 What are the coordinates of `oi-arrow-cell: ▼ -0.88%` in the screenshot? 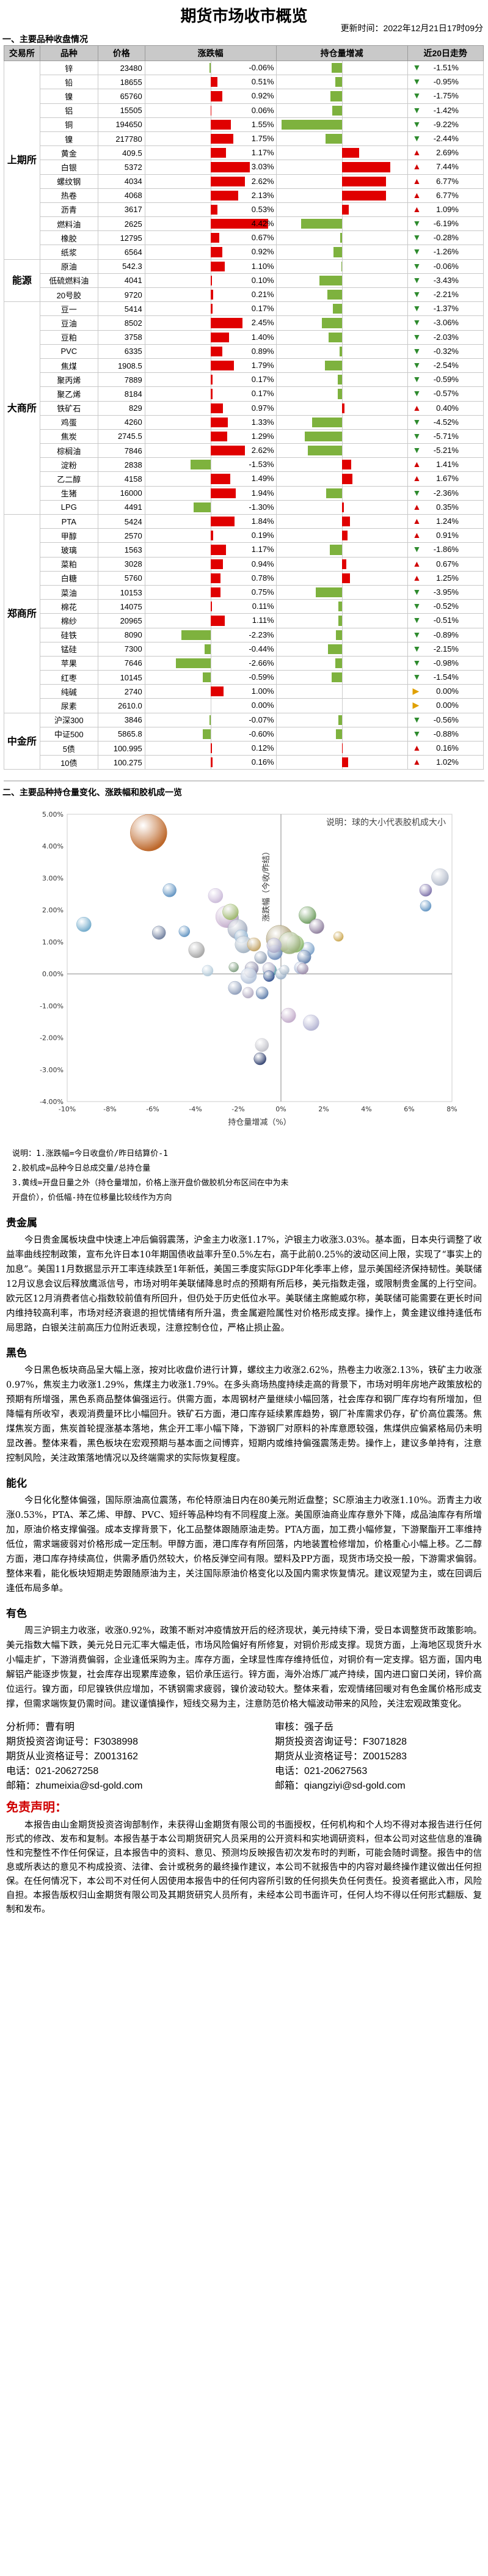 It's located at (445, 734).